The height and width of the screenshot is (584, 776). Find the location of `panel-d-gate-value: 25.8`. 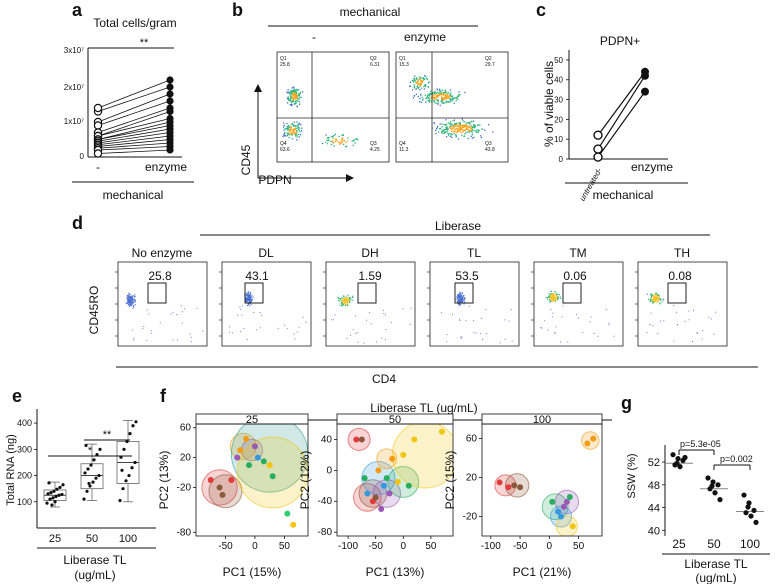

panel-d-gate-value: 25.8 is located at coordinates (160, 276).